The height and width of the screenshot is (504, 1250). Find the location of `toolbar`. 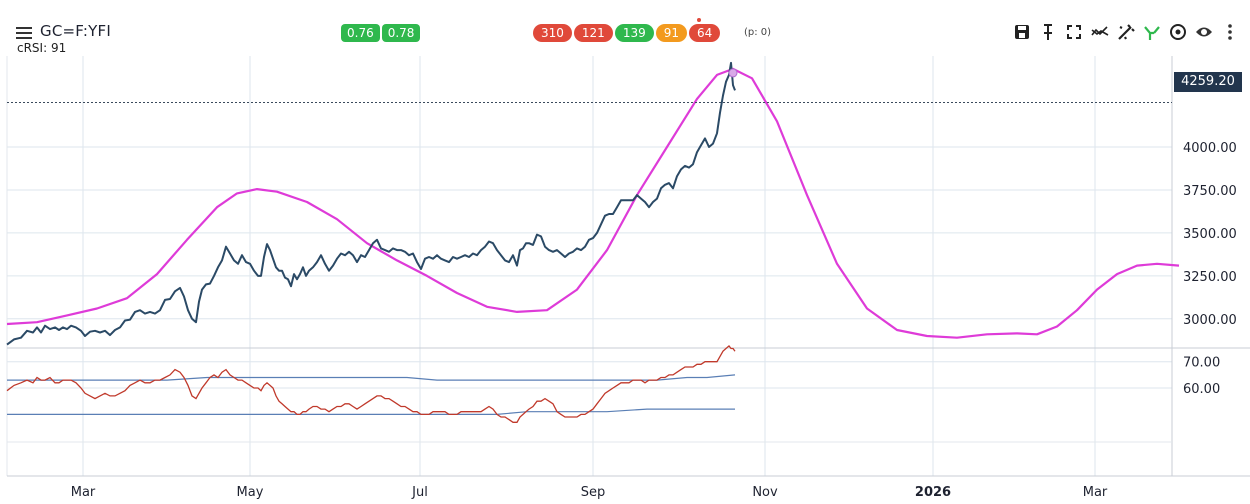

toolbar is located at coordinates (1126, 32).